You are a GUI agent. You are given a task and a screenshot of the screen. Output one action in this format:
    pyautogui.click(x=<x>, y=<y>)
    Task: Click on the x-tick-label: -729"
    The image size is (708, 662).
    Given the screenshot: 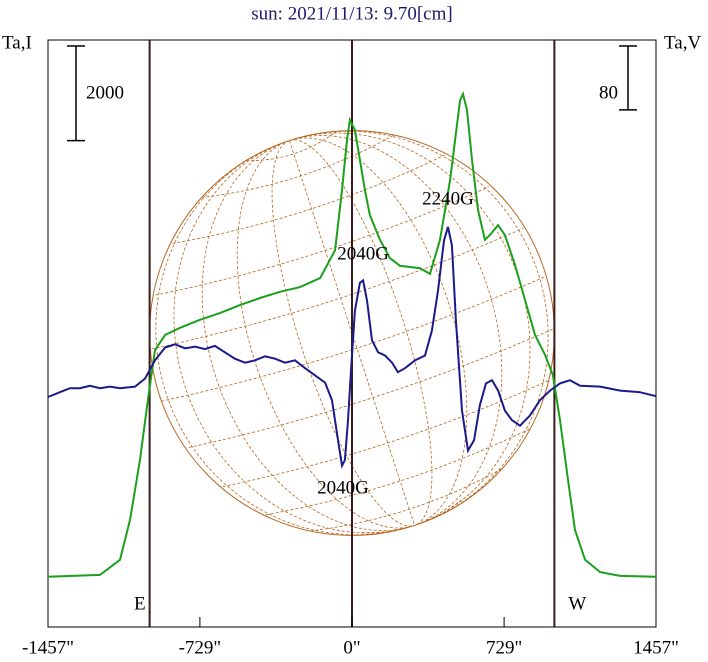 What is the action you would take?
    pyautogui.click(x=200, y=647)
    